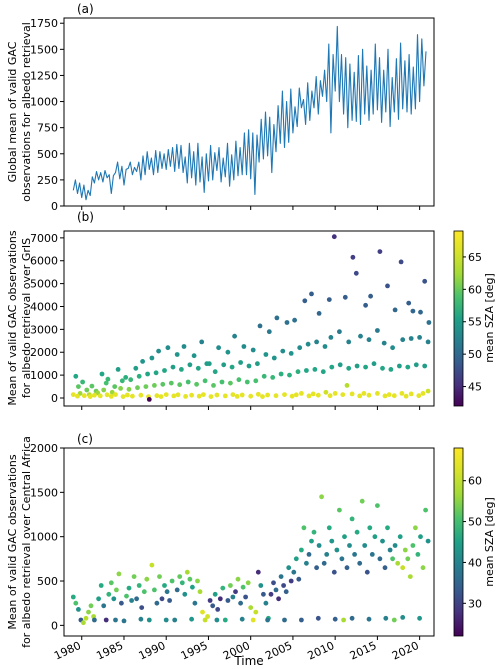 This screenshot has height=669, width=500. What do you see at coordinates (475, 562) in the screenshot?
I see `colorbar-tick-label: 40` at bounding box center [475, 562].